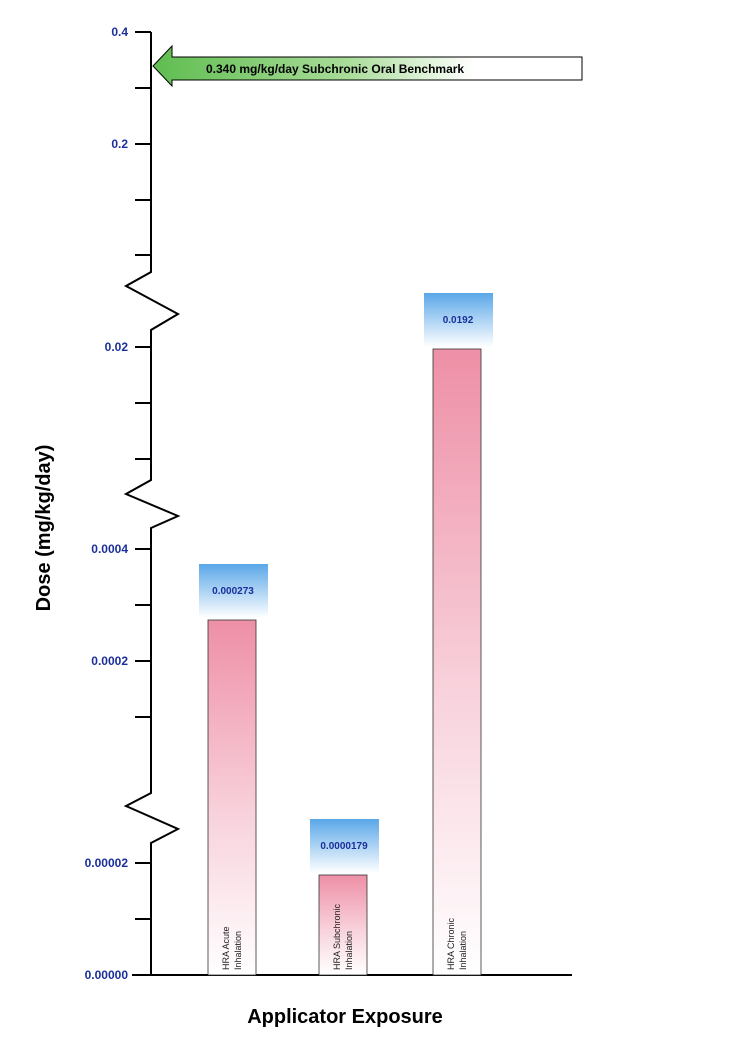  What do you see at coordinates (345, 1017) in the screenshot?
I see `x-axis-title: Applicator Exposure` at bounding box center [345, 1017].